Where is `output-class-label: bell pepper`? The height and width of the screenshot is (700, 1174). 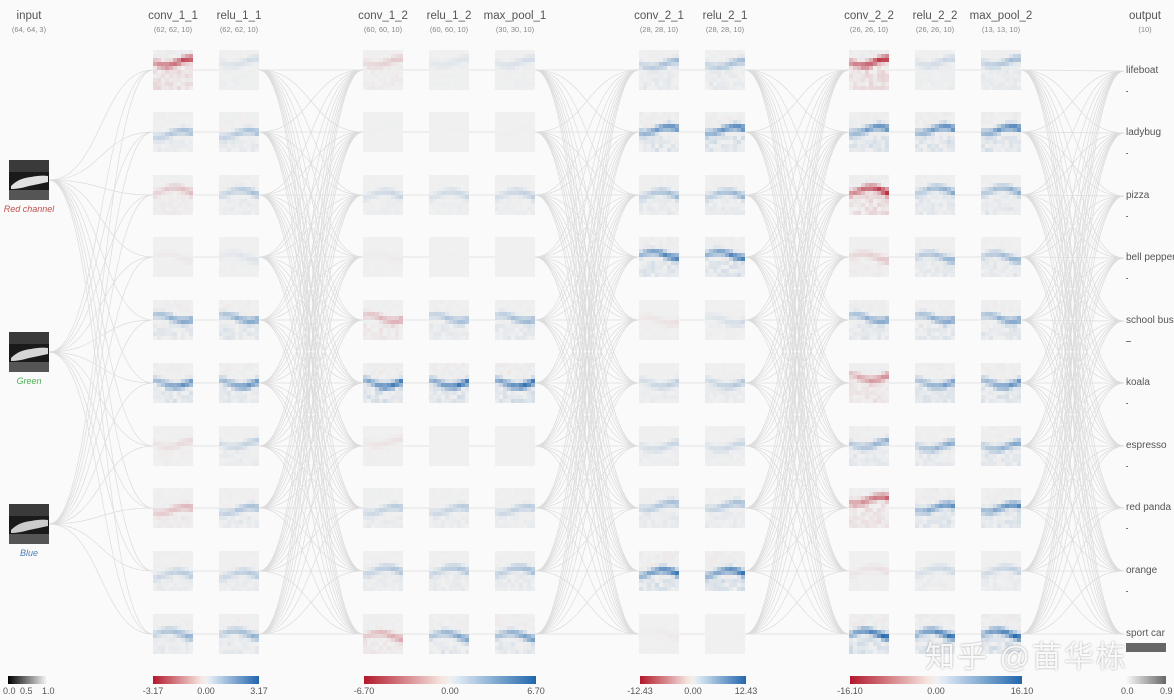 output-class-label: bell pepper is located at coordinates (1150, 257).